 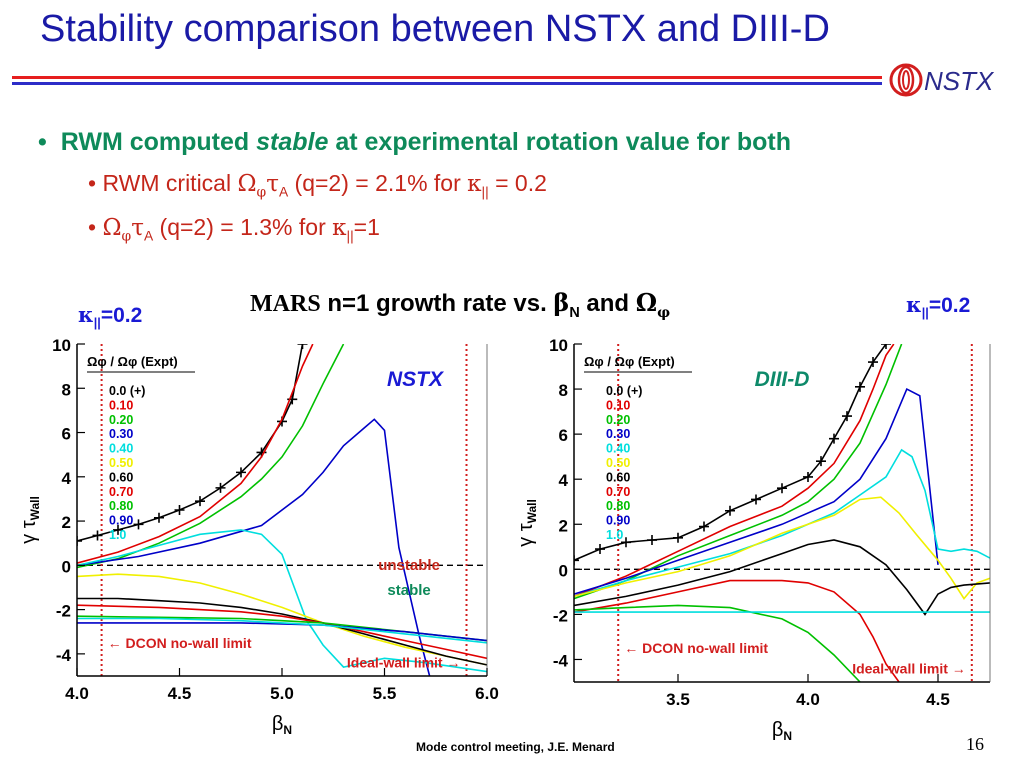 I want to click on nstx-xlabel-beta: β, so click(x=278, y=724).